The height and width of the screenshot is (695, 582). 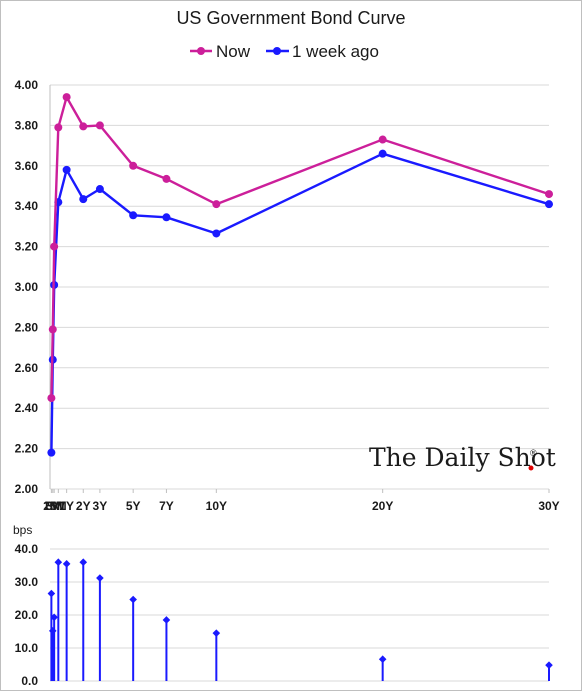 I want to click on watermark: The Daily Shot ®, so click(x=462, y=457).